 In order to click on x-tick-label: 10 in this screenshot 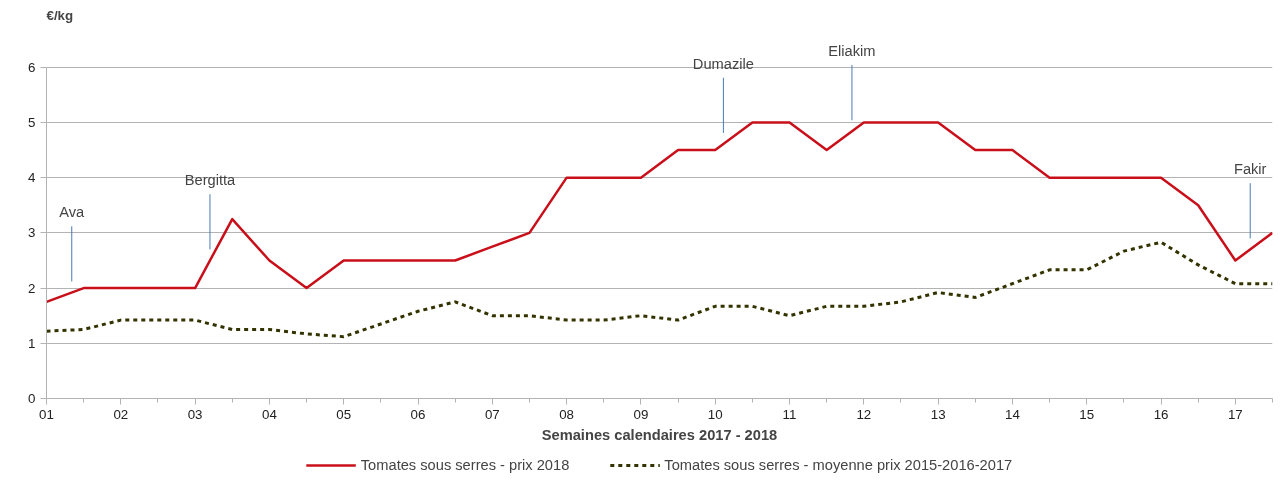, I will do `click(715, 414)`.